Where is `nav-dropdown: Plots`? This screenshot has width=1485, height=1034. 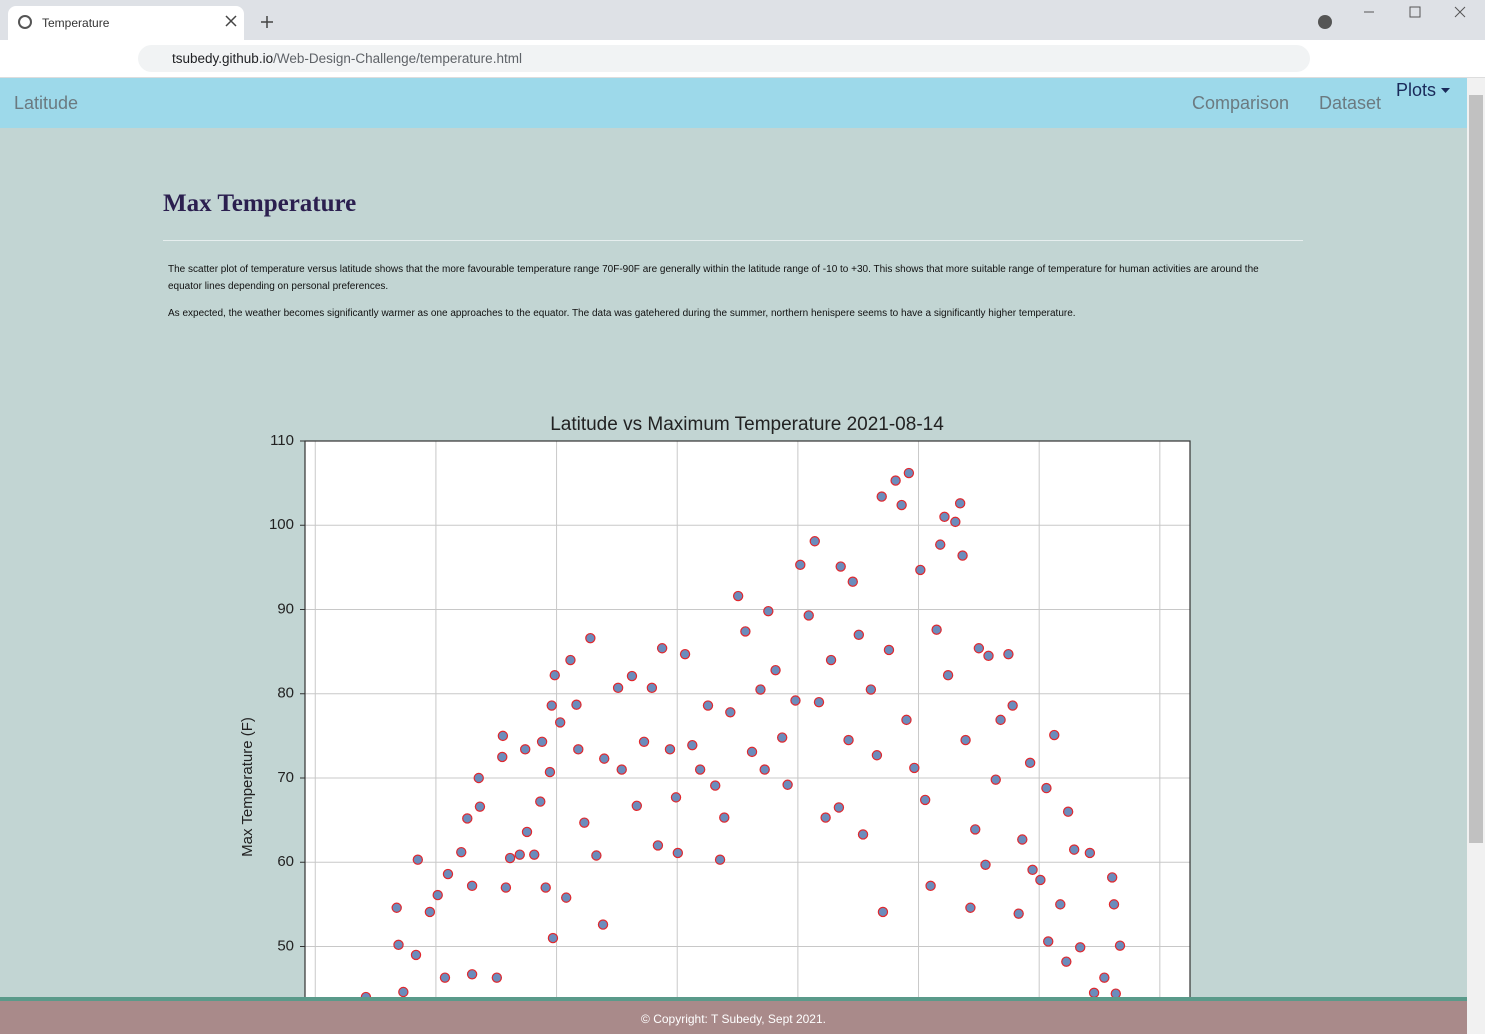
nav-dropdown: Plots is located at coordinates (1416, 90).